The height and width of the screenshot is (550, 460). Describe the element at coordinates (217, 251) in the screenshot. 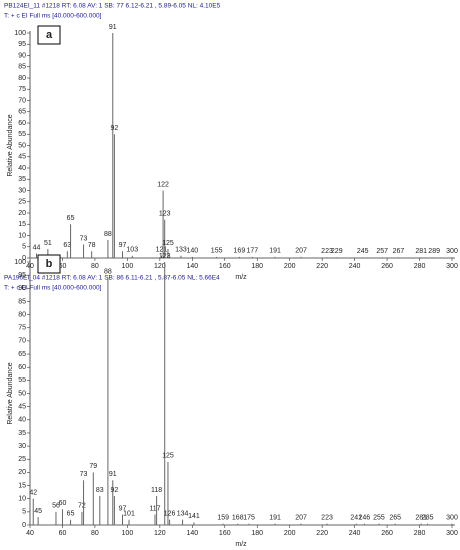

I see `peak-label: 155` at that location.